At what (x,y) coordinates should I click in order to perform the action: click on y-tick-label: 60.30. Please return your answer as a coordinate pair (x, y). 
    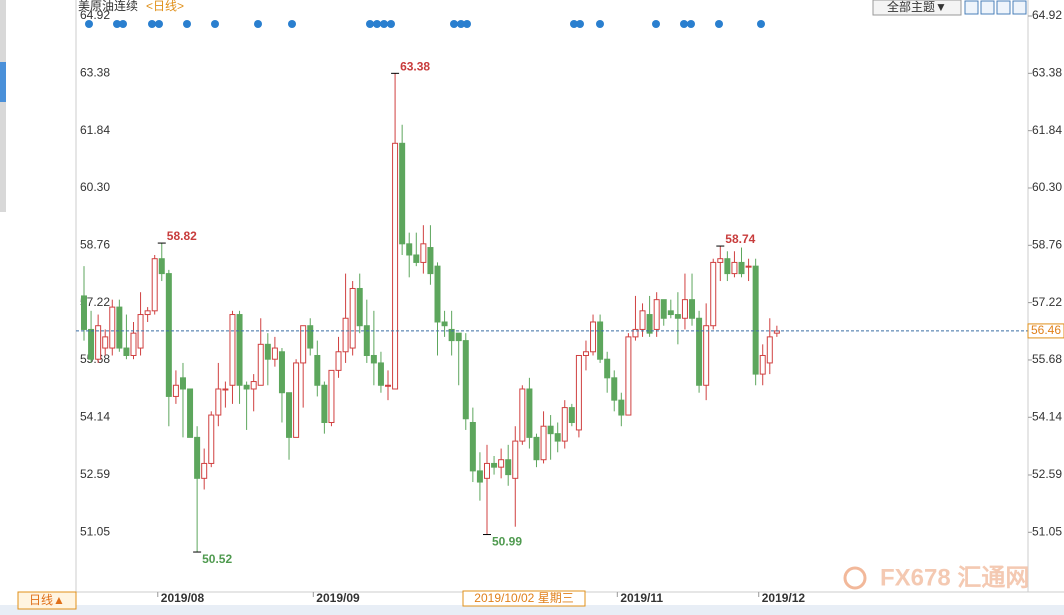
    Looking at the image, I should click on (95, 187).